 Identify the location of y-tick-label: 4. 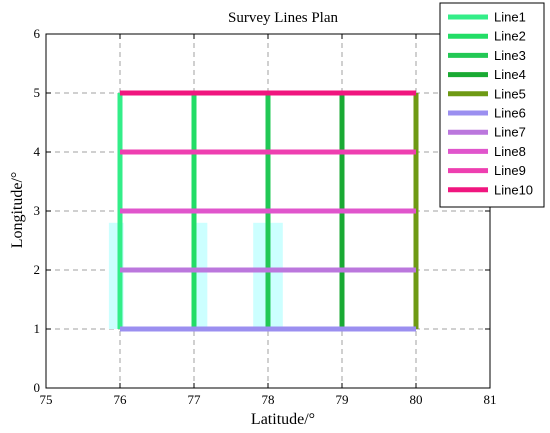
(37, 151).